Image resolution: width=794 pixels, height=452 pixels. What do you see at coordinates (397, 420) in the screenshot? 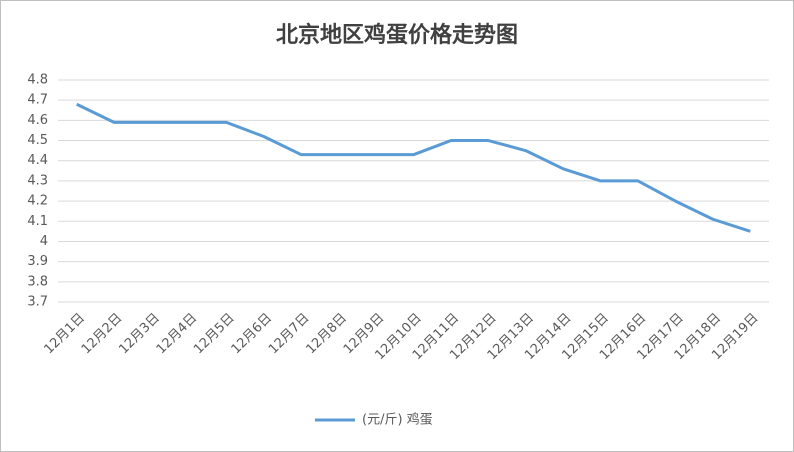
I see `legend-label: (元/斤) 鸡蛋` at bounding box center [397, 420].